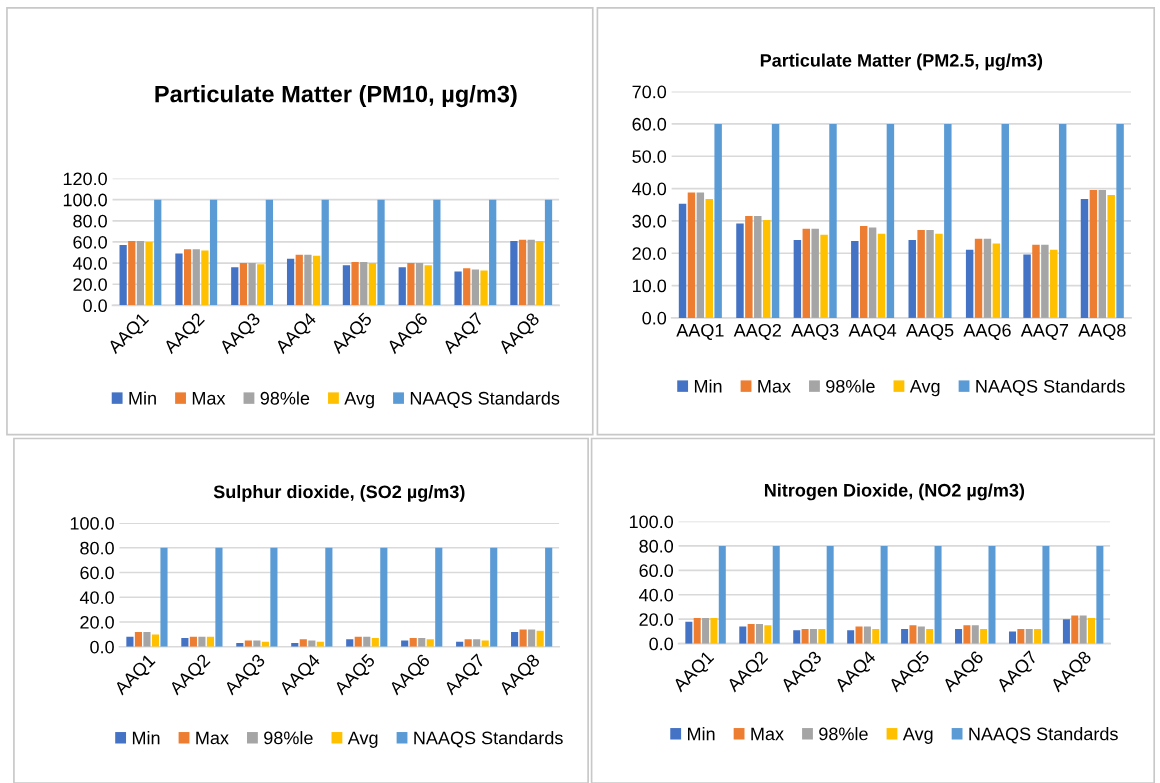  Describe the element at coordinates (815, 331) in the screenshot. I see `x-tick-label: AAQ3` at that location.